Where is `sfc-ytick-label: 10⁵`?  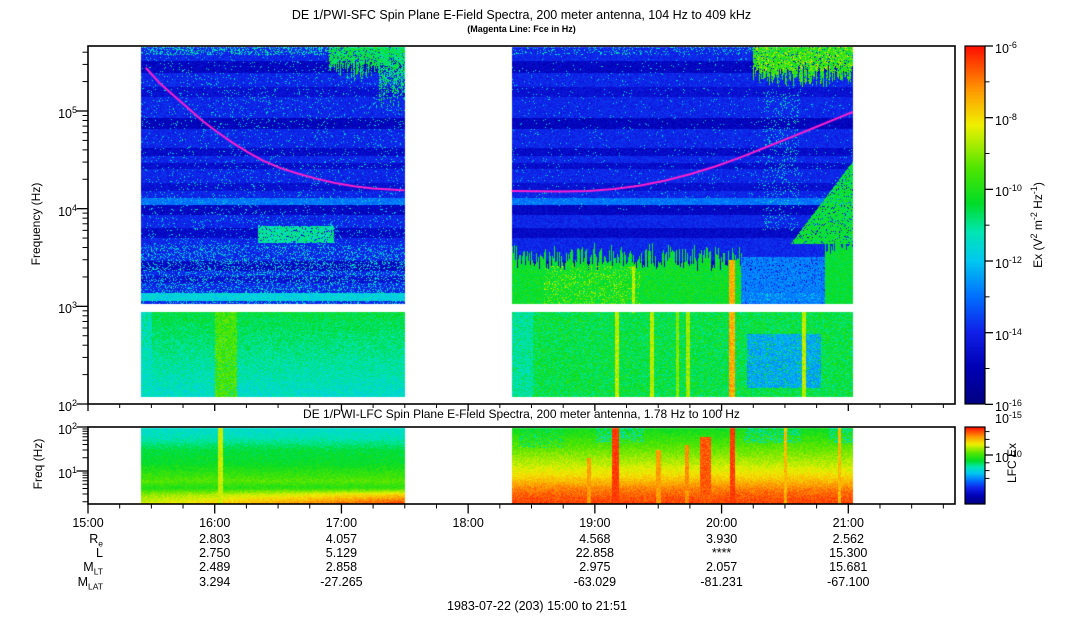 sfc-ytick-label: 10⁵ is located at coordinates (67, 113).